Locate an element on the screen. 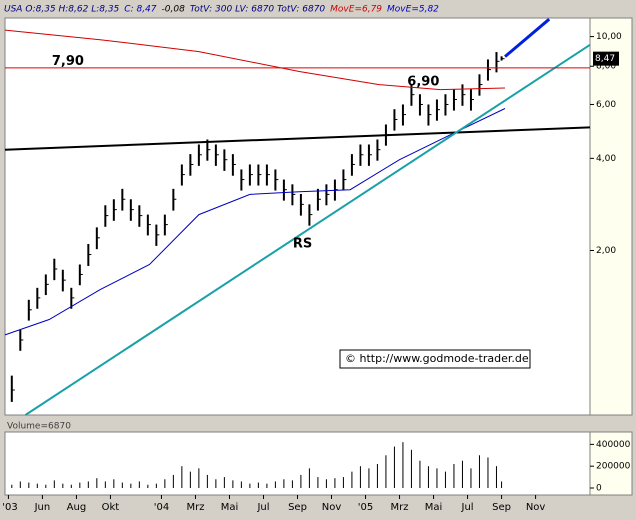 The width and height of the screenshot is (636, 520). price-axis is located at coordinates (611, 216).